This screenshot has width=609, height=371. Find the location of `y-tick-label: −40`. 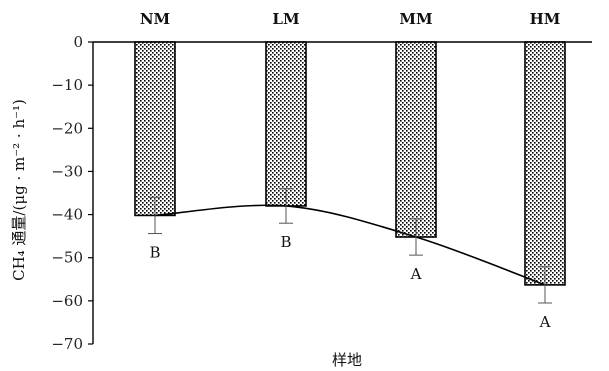

y-tick-label: −40 is located at coordinates (67, 215).